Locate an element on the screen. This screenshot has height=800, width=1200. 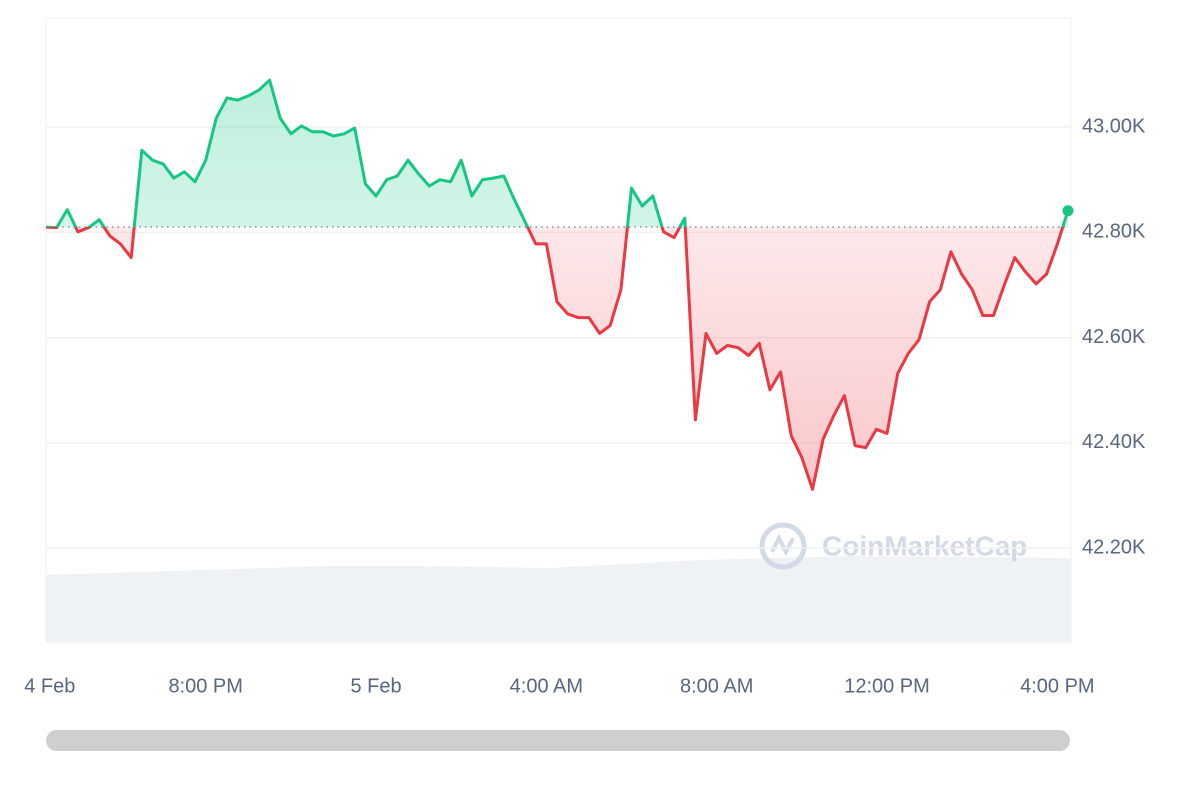
watermark-text: CoinMarketCap is located at coordinates (924, 545).